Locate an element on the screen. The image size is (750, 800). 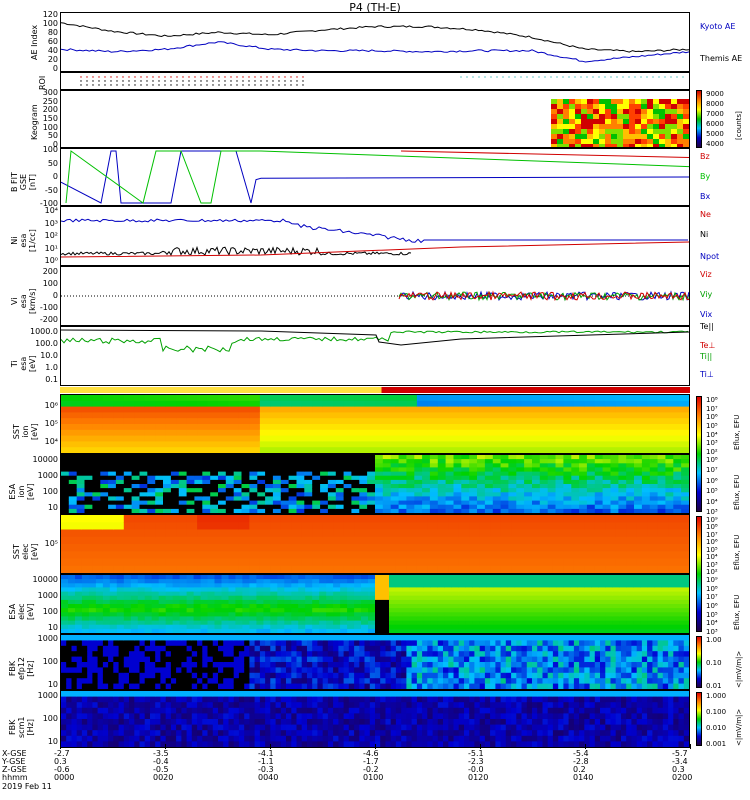
y-tick-label: 1000 is located at coordinates (47, 595).